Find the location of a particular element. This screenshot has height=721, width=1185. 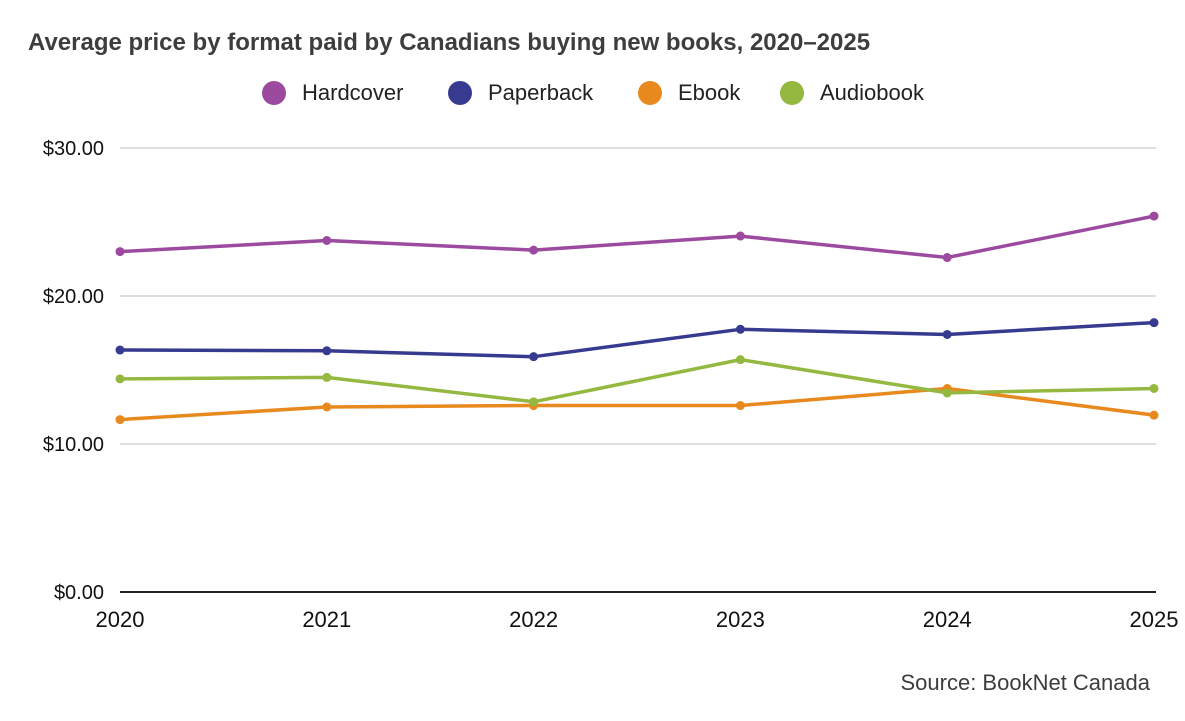

legend-item-paperback: Paperback is located at coordinates (520, 93).